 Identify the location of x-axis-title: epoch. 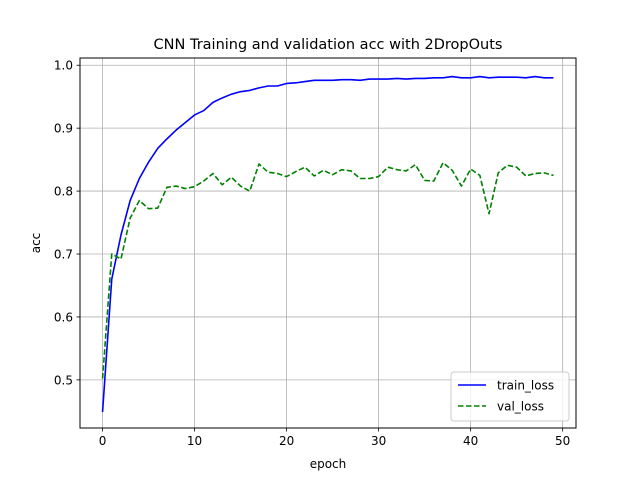
(328, 464).